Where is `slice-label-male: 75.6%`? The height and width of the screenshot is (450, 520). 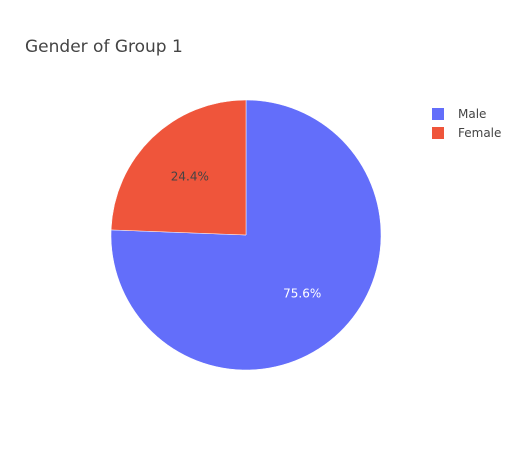 slice-label-male: 75.6% is located at coordinates (302, 293).